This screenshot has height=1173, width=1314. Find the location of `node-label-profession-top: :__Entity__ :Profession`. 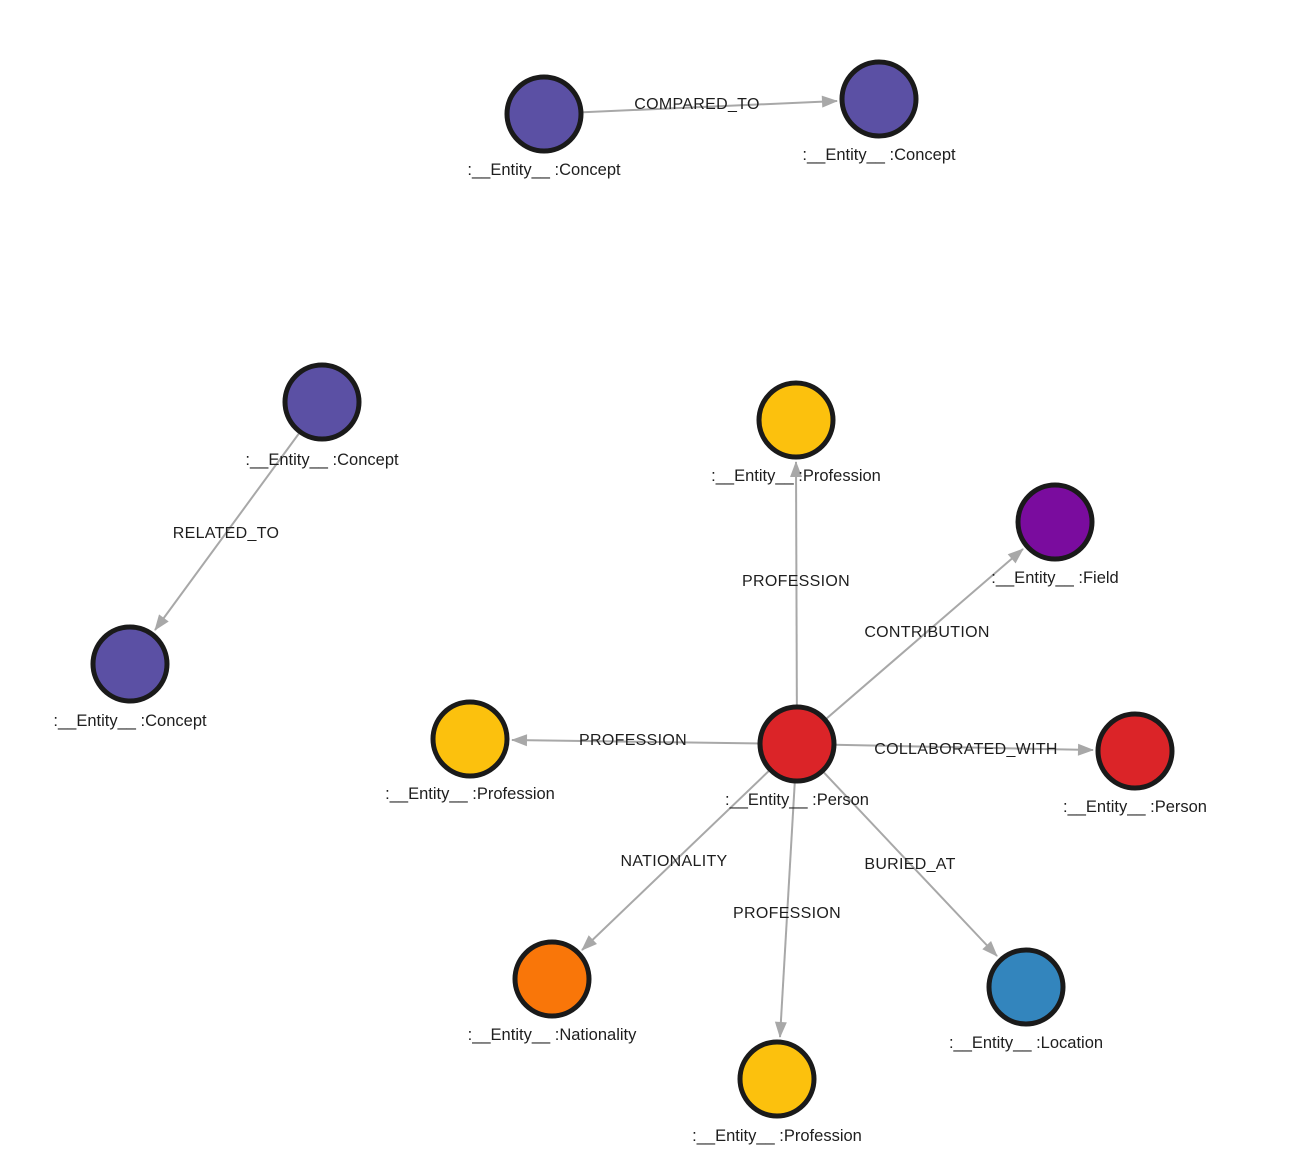

node-label-profession-top: :__Entity__ :Profession is located at coordinates (796, 476).